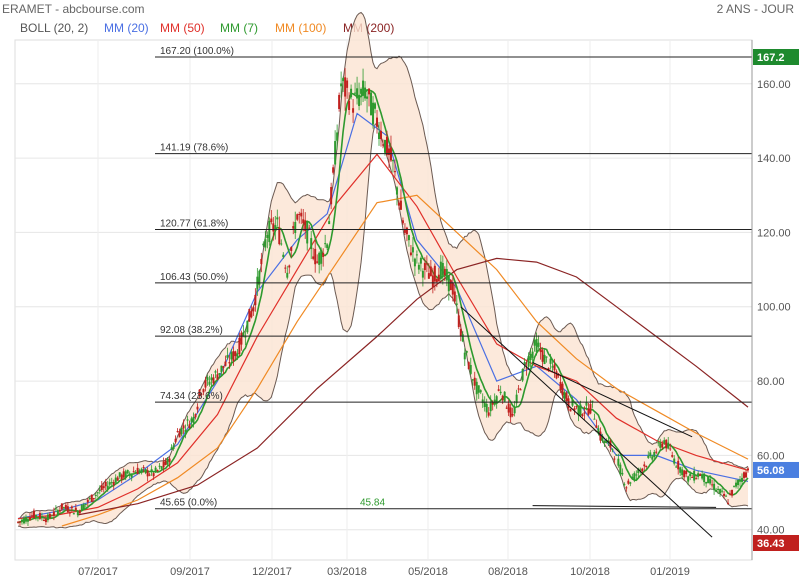 The width and height of the screenshot is (800, 580). I want to click on y-tick-label: 120.00, so click(774, 233).